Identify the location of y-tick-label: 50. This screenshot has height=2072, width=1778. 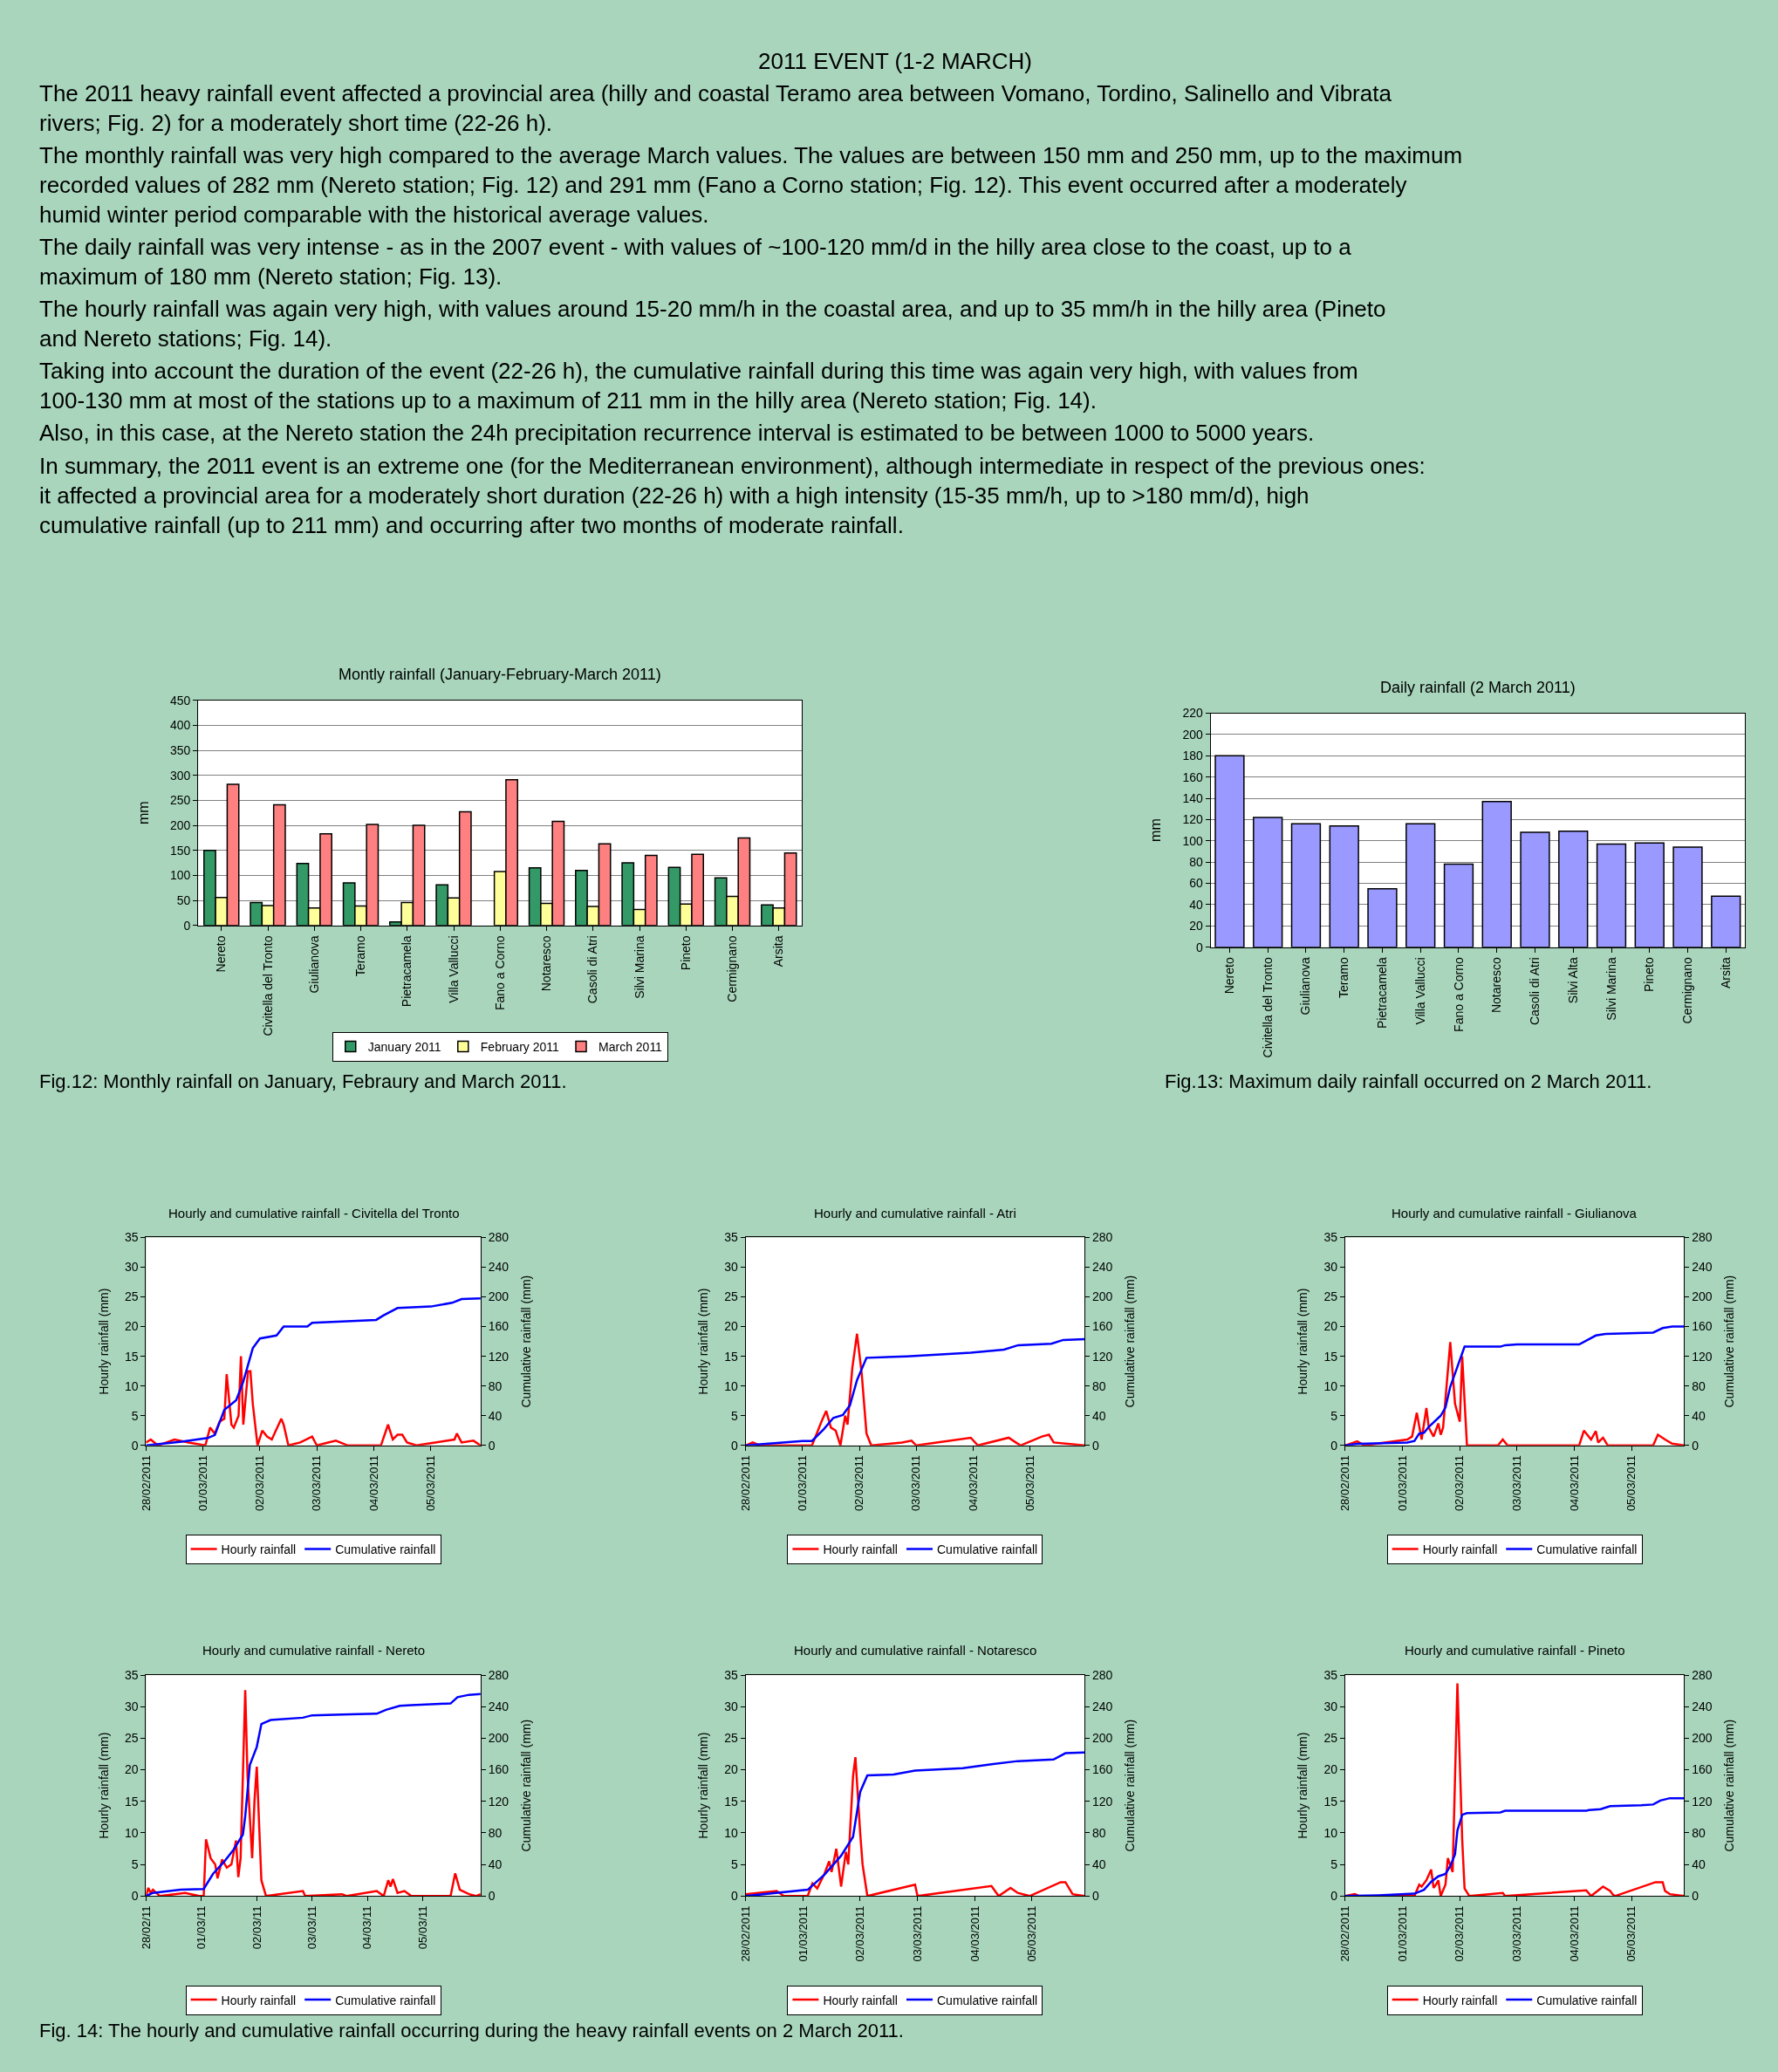
(184, 901).